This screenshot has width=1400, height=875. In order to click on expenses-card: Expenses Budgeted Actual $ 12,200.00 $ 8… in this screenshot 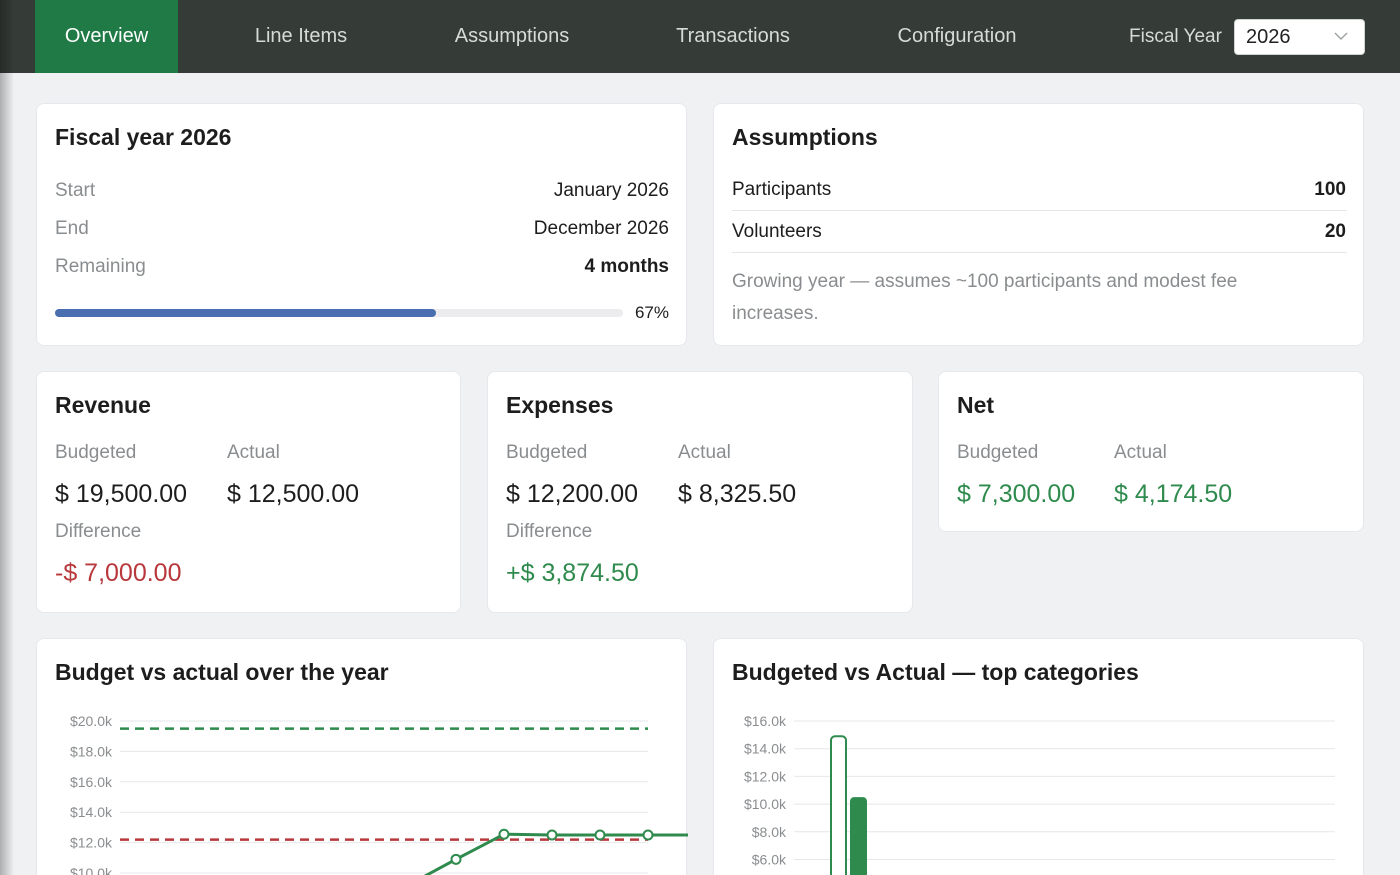, I will do `click(700, 492)`.